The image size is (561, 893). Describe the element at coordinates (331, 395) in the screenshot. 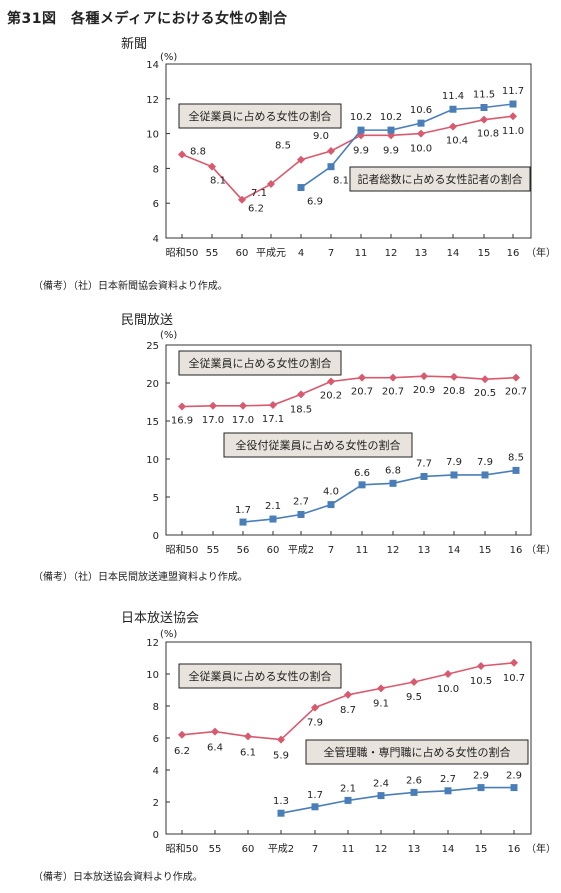

I see `data-label: 20.2` at that location.